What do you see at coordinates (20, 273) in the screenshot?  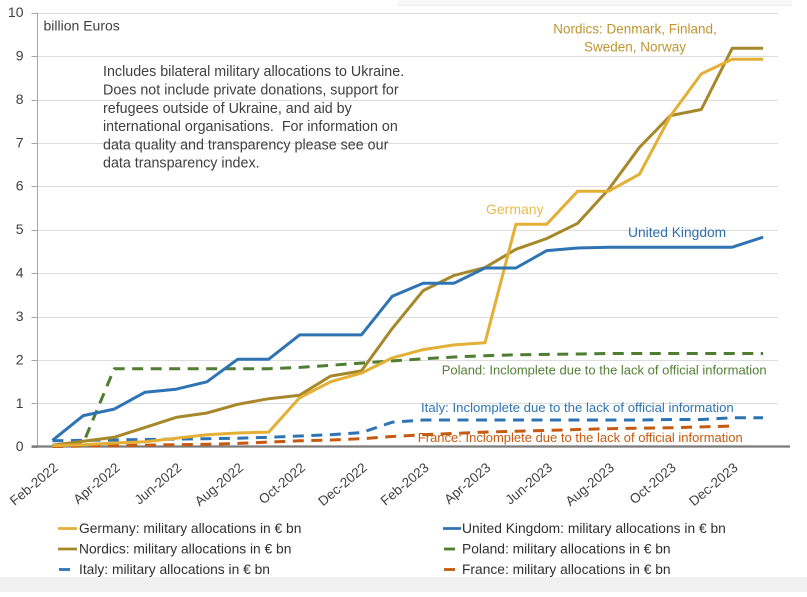 I see `svg-text: 4` at bounding box center [20, 273].